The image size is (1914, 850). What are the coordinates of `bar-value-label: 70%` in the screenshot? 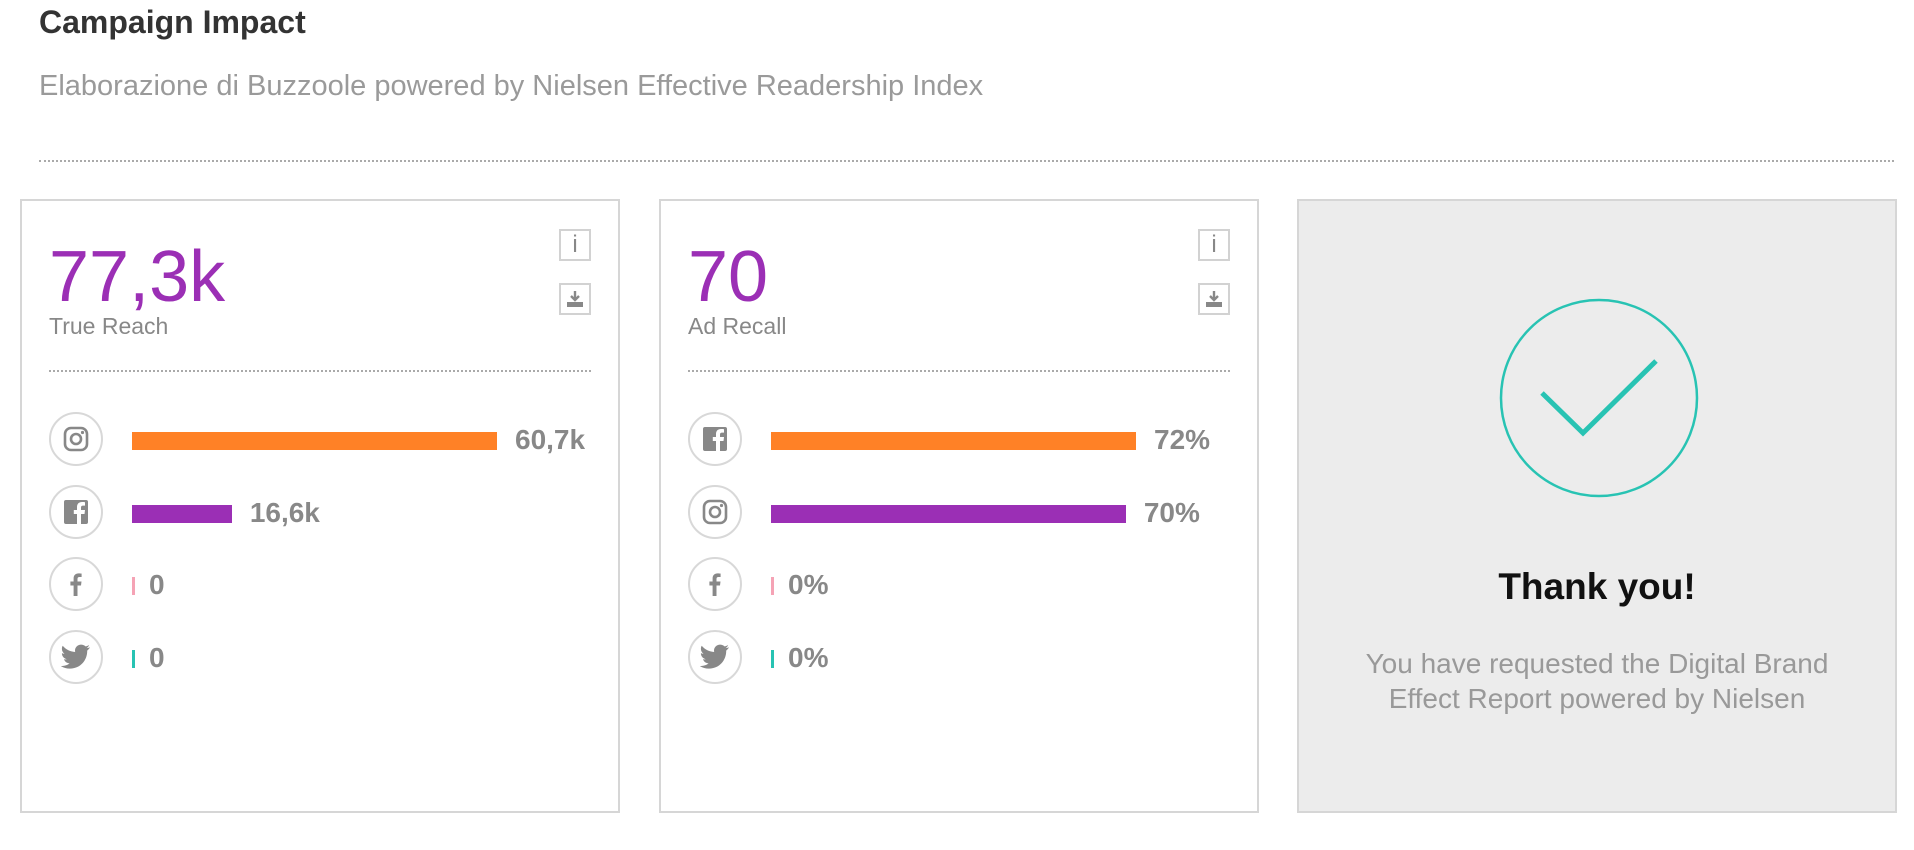 It's located at (1171, 512).